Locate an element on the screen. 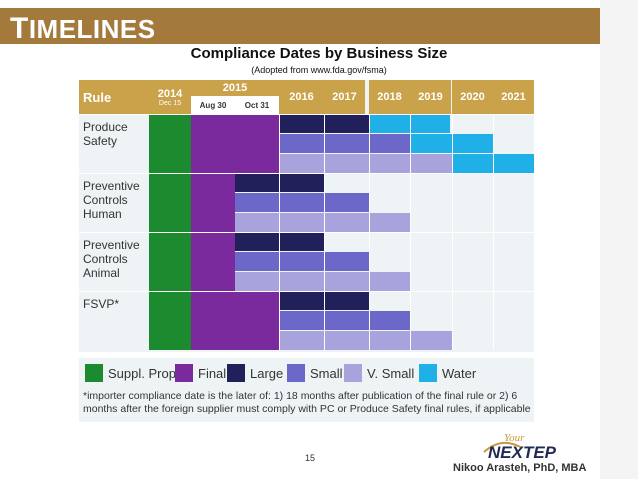 The image size is (638, 479). legend-item: Water is located at coordinates (447, 373).